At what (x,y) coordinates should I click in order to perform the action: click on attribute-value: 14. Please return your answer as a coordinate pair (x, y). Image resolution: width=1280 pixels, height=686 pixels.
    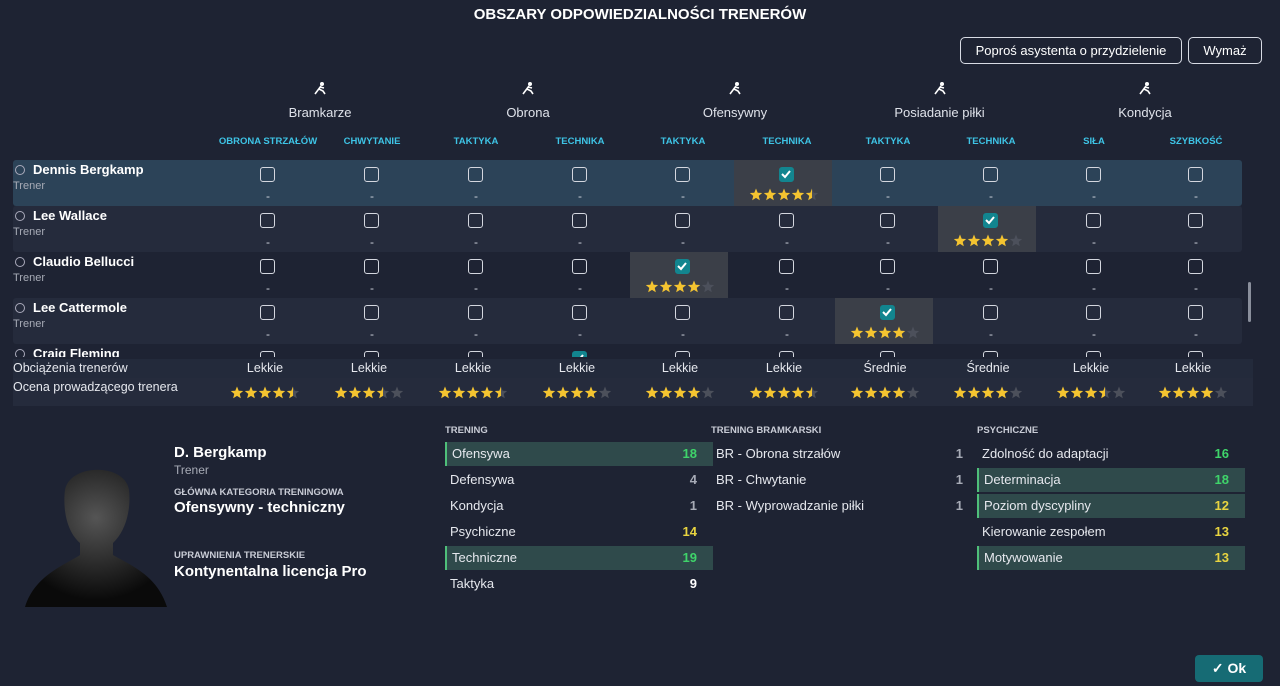
    Looking at the image, I should click on (689, 531).